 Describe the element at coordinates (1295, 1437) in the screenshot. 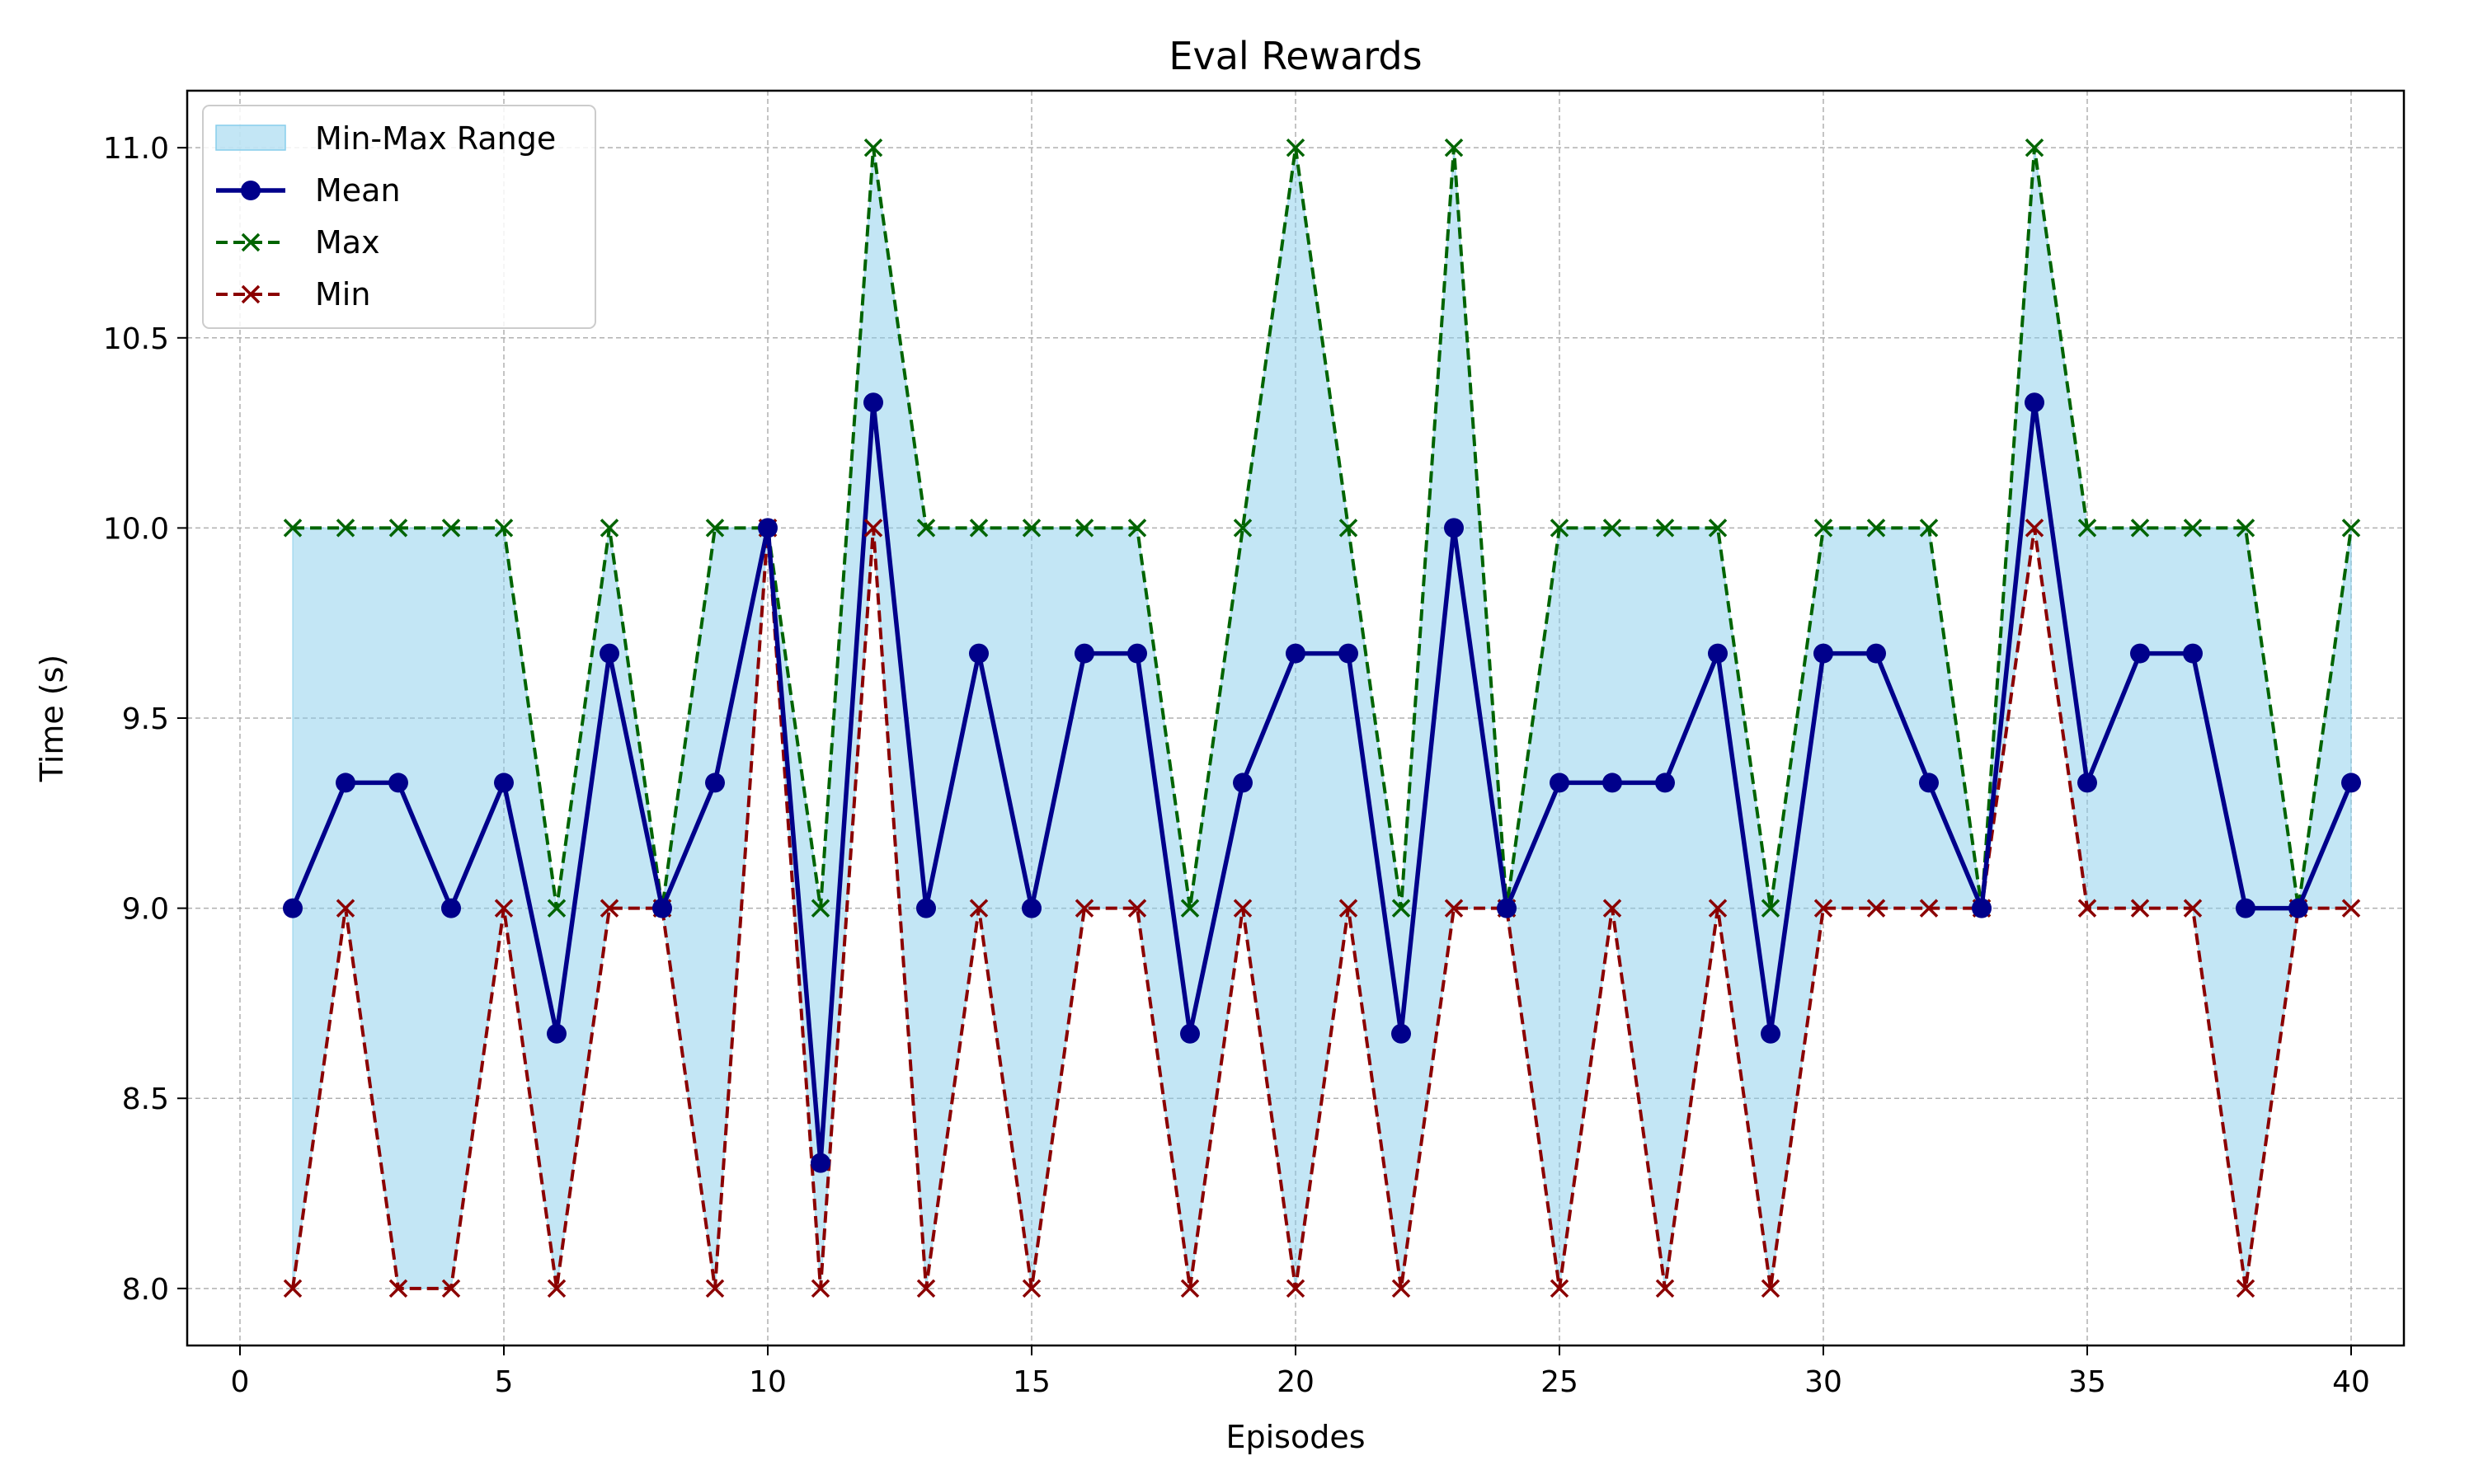

I see `x-axis-label: Episodes` at that location.